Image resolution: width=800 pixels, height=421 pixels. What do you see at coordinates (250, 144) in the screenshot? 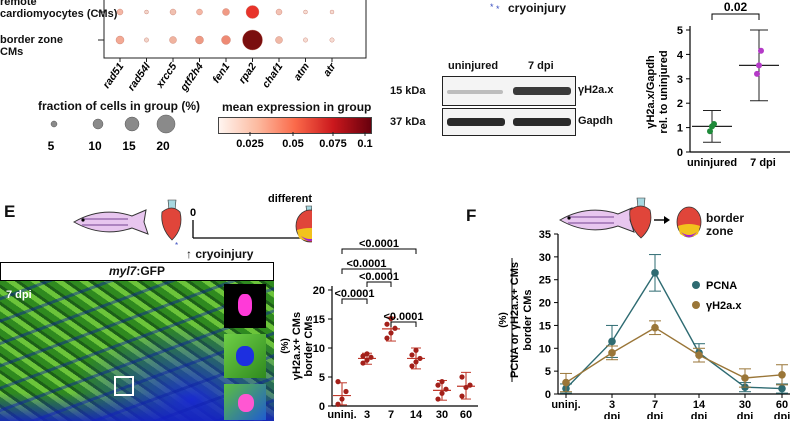
I see `cb-tick-label: 0.025` at bounding box center [250, 144].